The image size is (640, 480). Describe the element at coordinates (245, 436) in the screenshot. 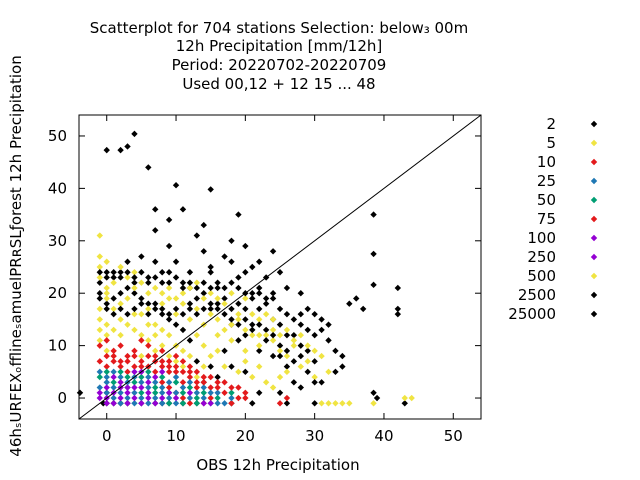

I see `x-tick-label: 20` at that location.